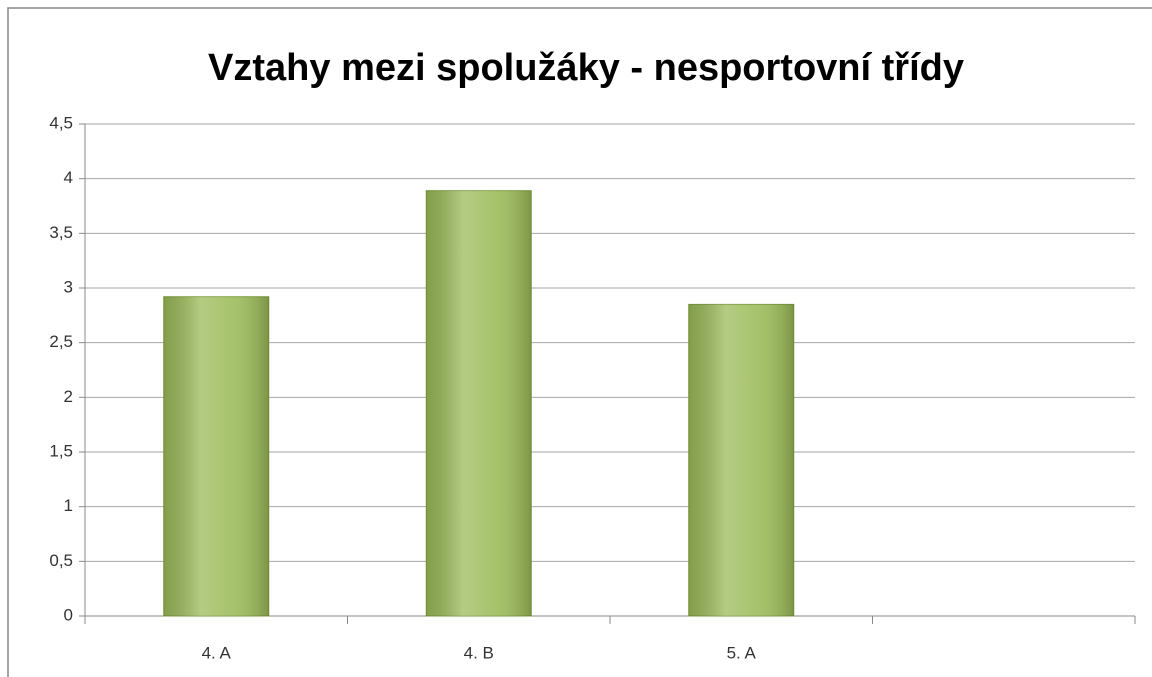 This screenshot has height=677, width=1152. Describe the element at coordinates (479, 652) in the screenshot. I see `x-tick-label: 4. B` at that location.